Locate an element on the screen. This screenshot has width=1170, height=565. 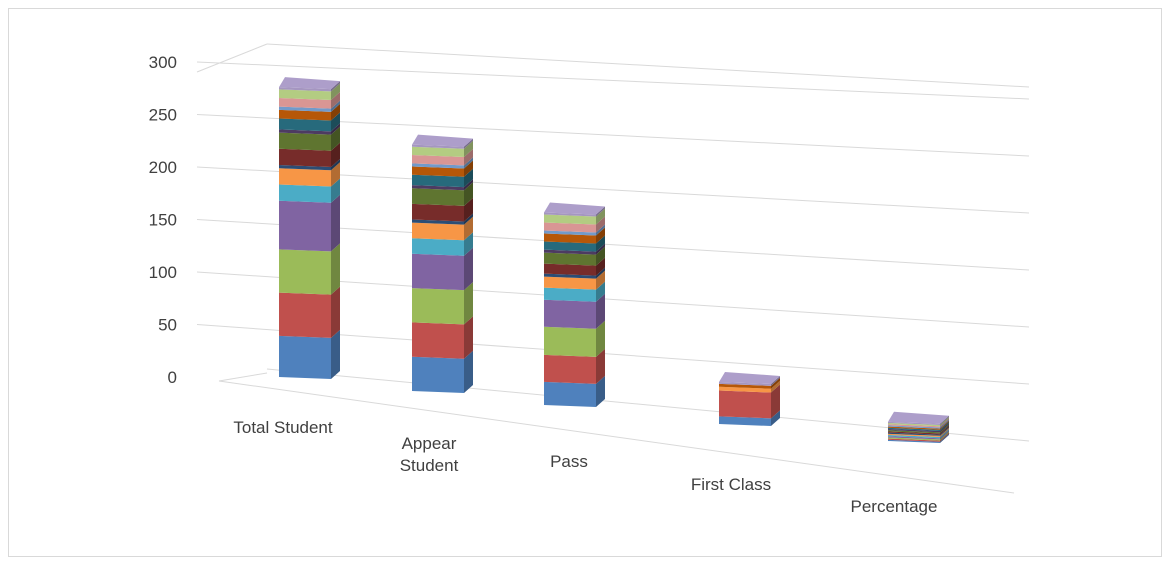
y-tick-label: 250 is located at coordinates (163, 115).